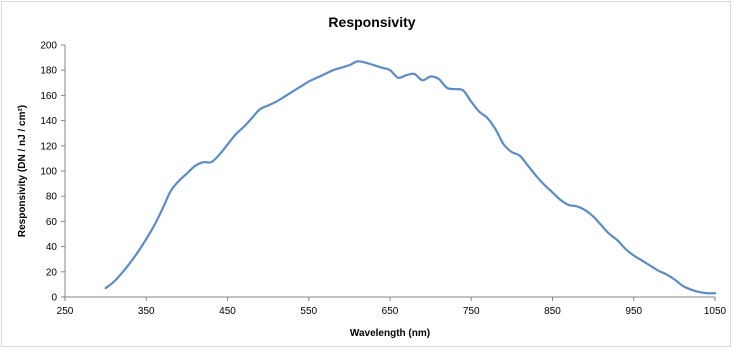  What do you see at coordinates (633, 311) in the screenshot?
I see `x-tick-label: 950` at bounding box center [633, 311].